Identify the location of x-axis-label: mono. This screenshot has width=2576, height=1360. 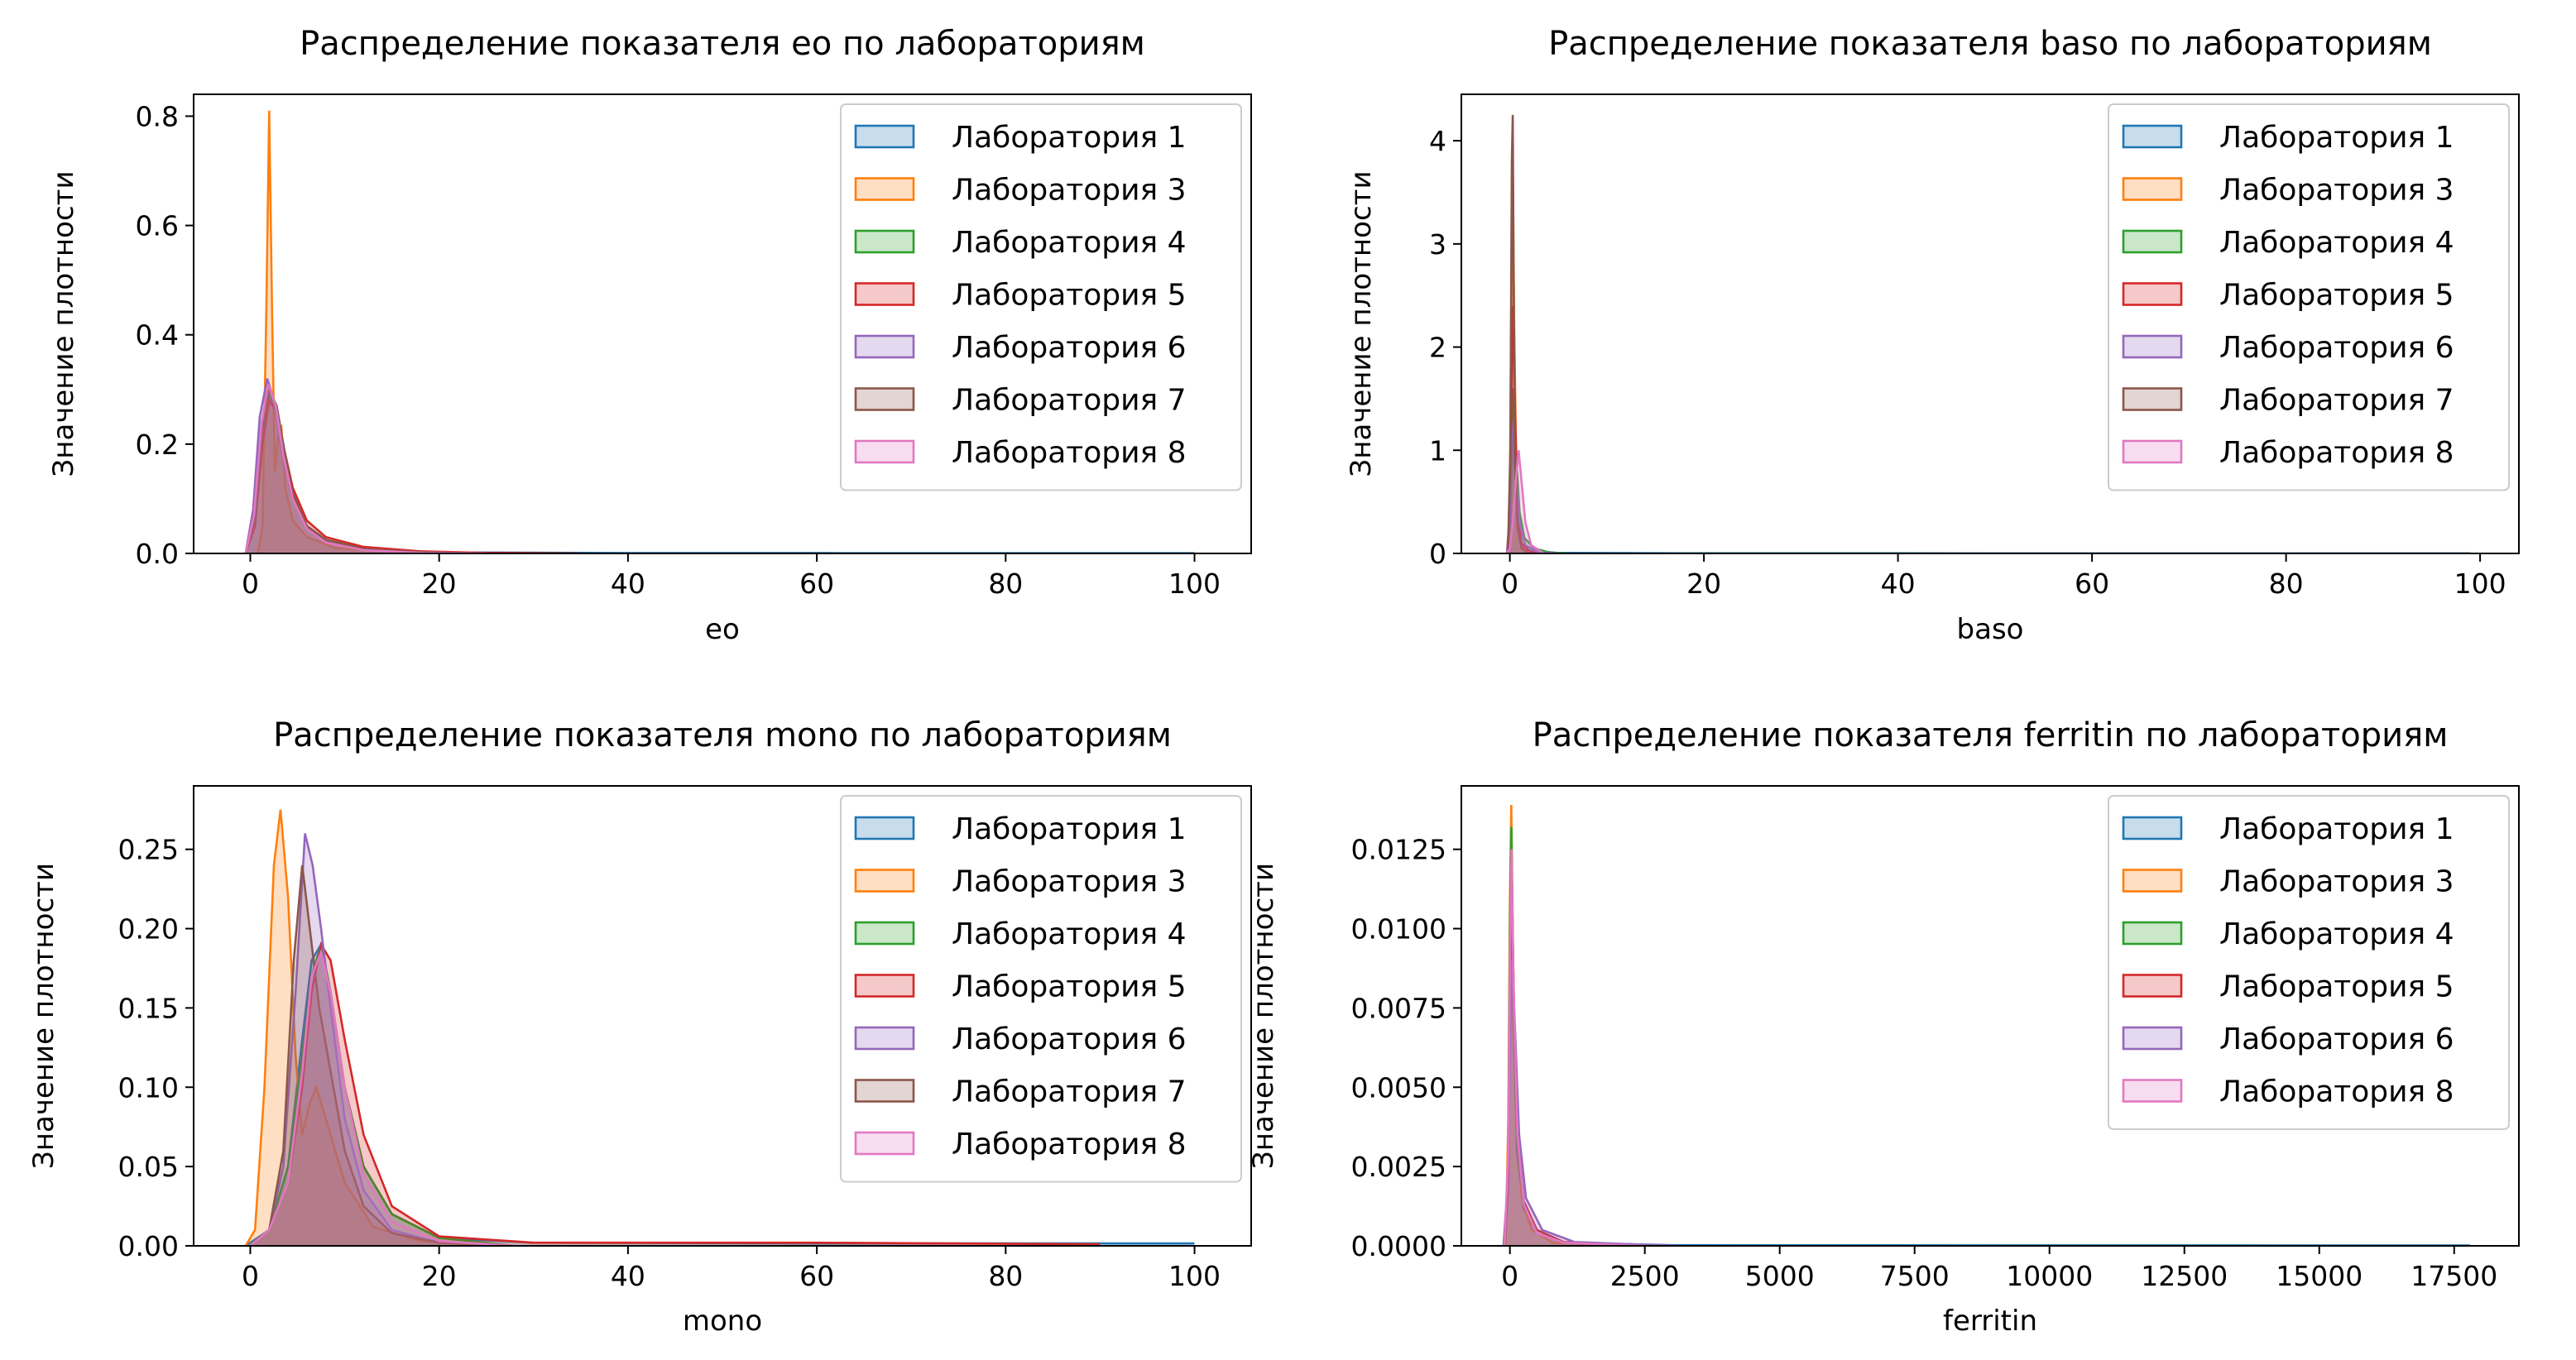
(723, 1321).